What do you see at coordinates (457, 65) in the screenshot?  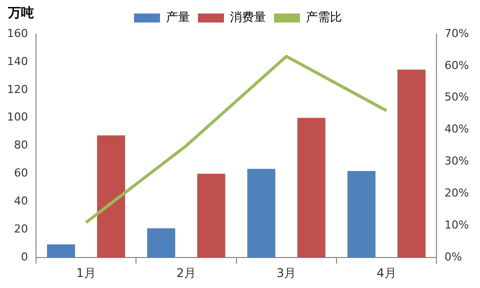 I see `y2-tick-label: 60%` at bounding box center [457, 65].